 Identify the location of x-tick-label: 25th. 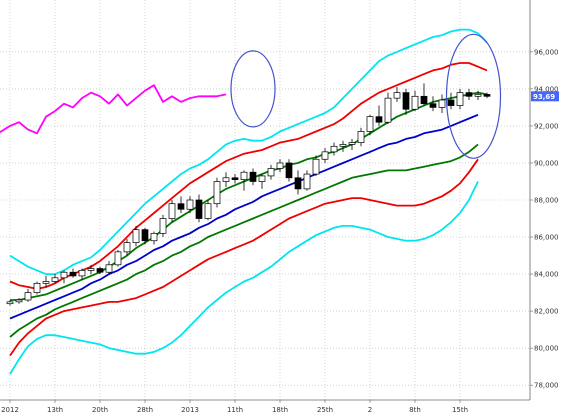
(325, 410).